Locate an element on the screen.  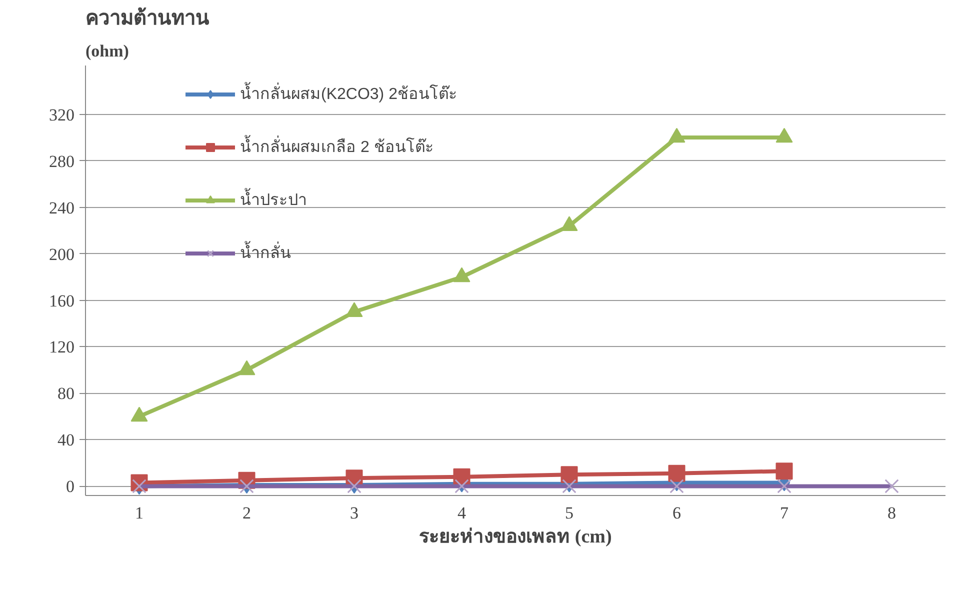
y-tick-label: 240 is located at coordinates (61, 208).